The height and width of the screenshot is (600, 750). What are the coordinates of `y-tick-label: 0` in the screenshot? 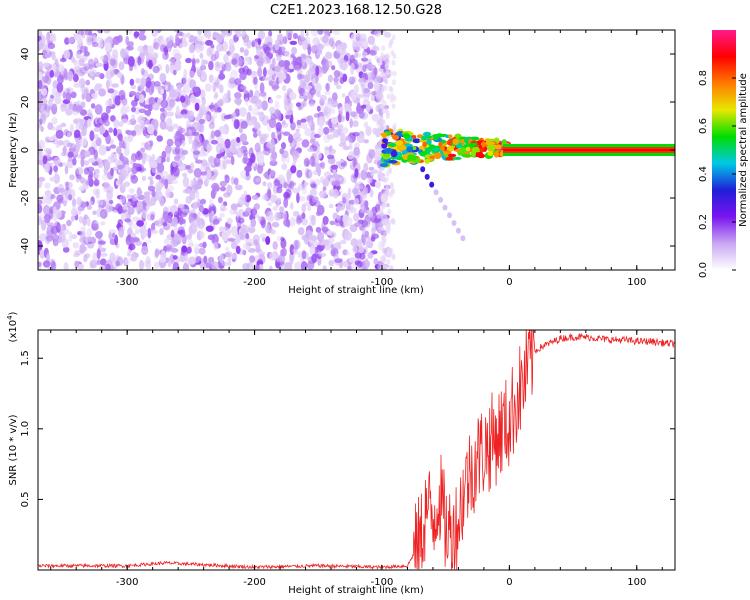 It's located at (25, 150).